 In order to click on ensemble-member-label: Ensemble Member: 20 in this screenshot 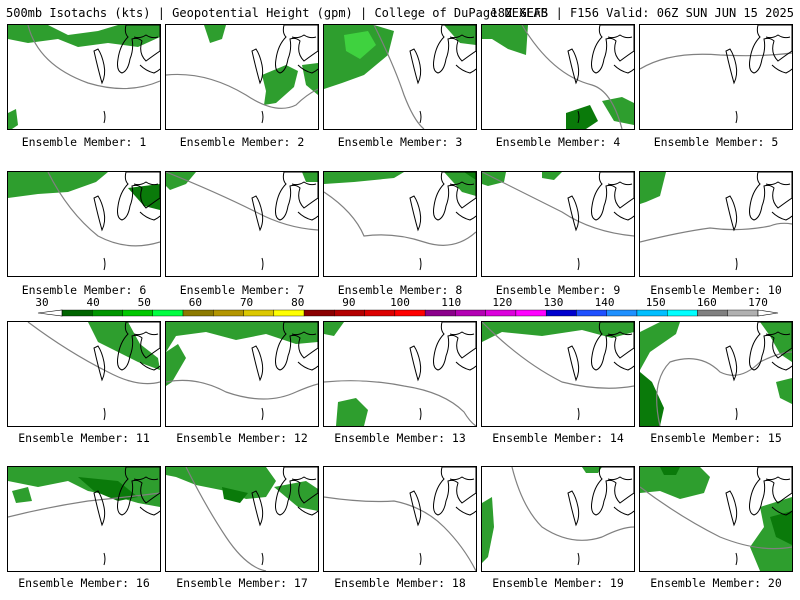, I will do `click(716, 583)`.